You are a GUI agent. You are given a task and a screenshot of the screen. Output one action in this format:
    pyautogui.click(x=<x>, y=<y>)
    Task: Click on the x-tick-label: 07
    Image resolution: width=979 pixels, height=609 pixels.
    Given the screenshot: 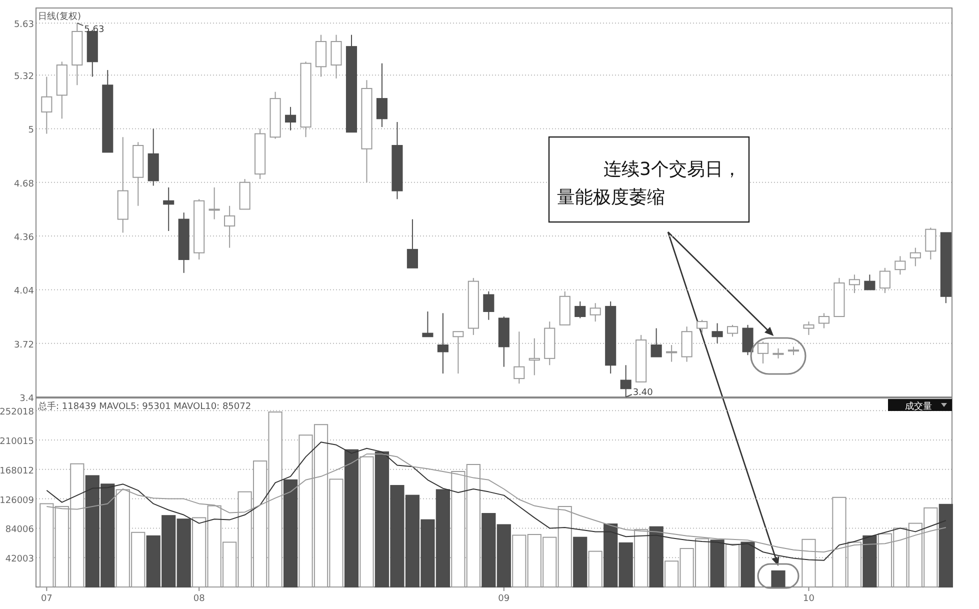 What is the action you would take?
    pyautogui.click(x=46, y=599)
    